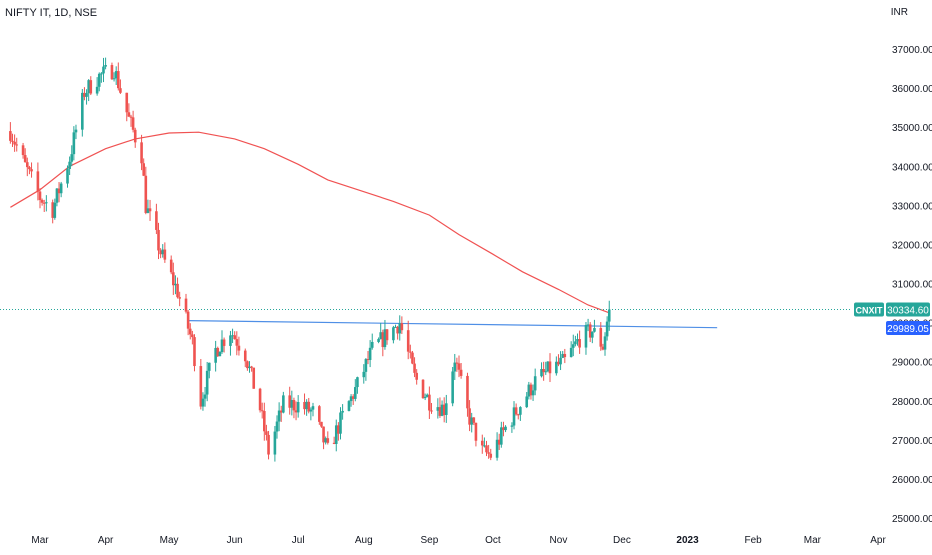  I want to click on trendline-tag-text: 29989.05, so click(908, 329).